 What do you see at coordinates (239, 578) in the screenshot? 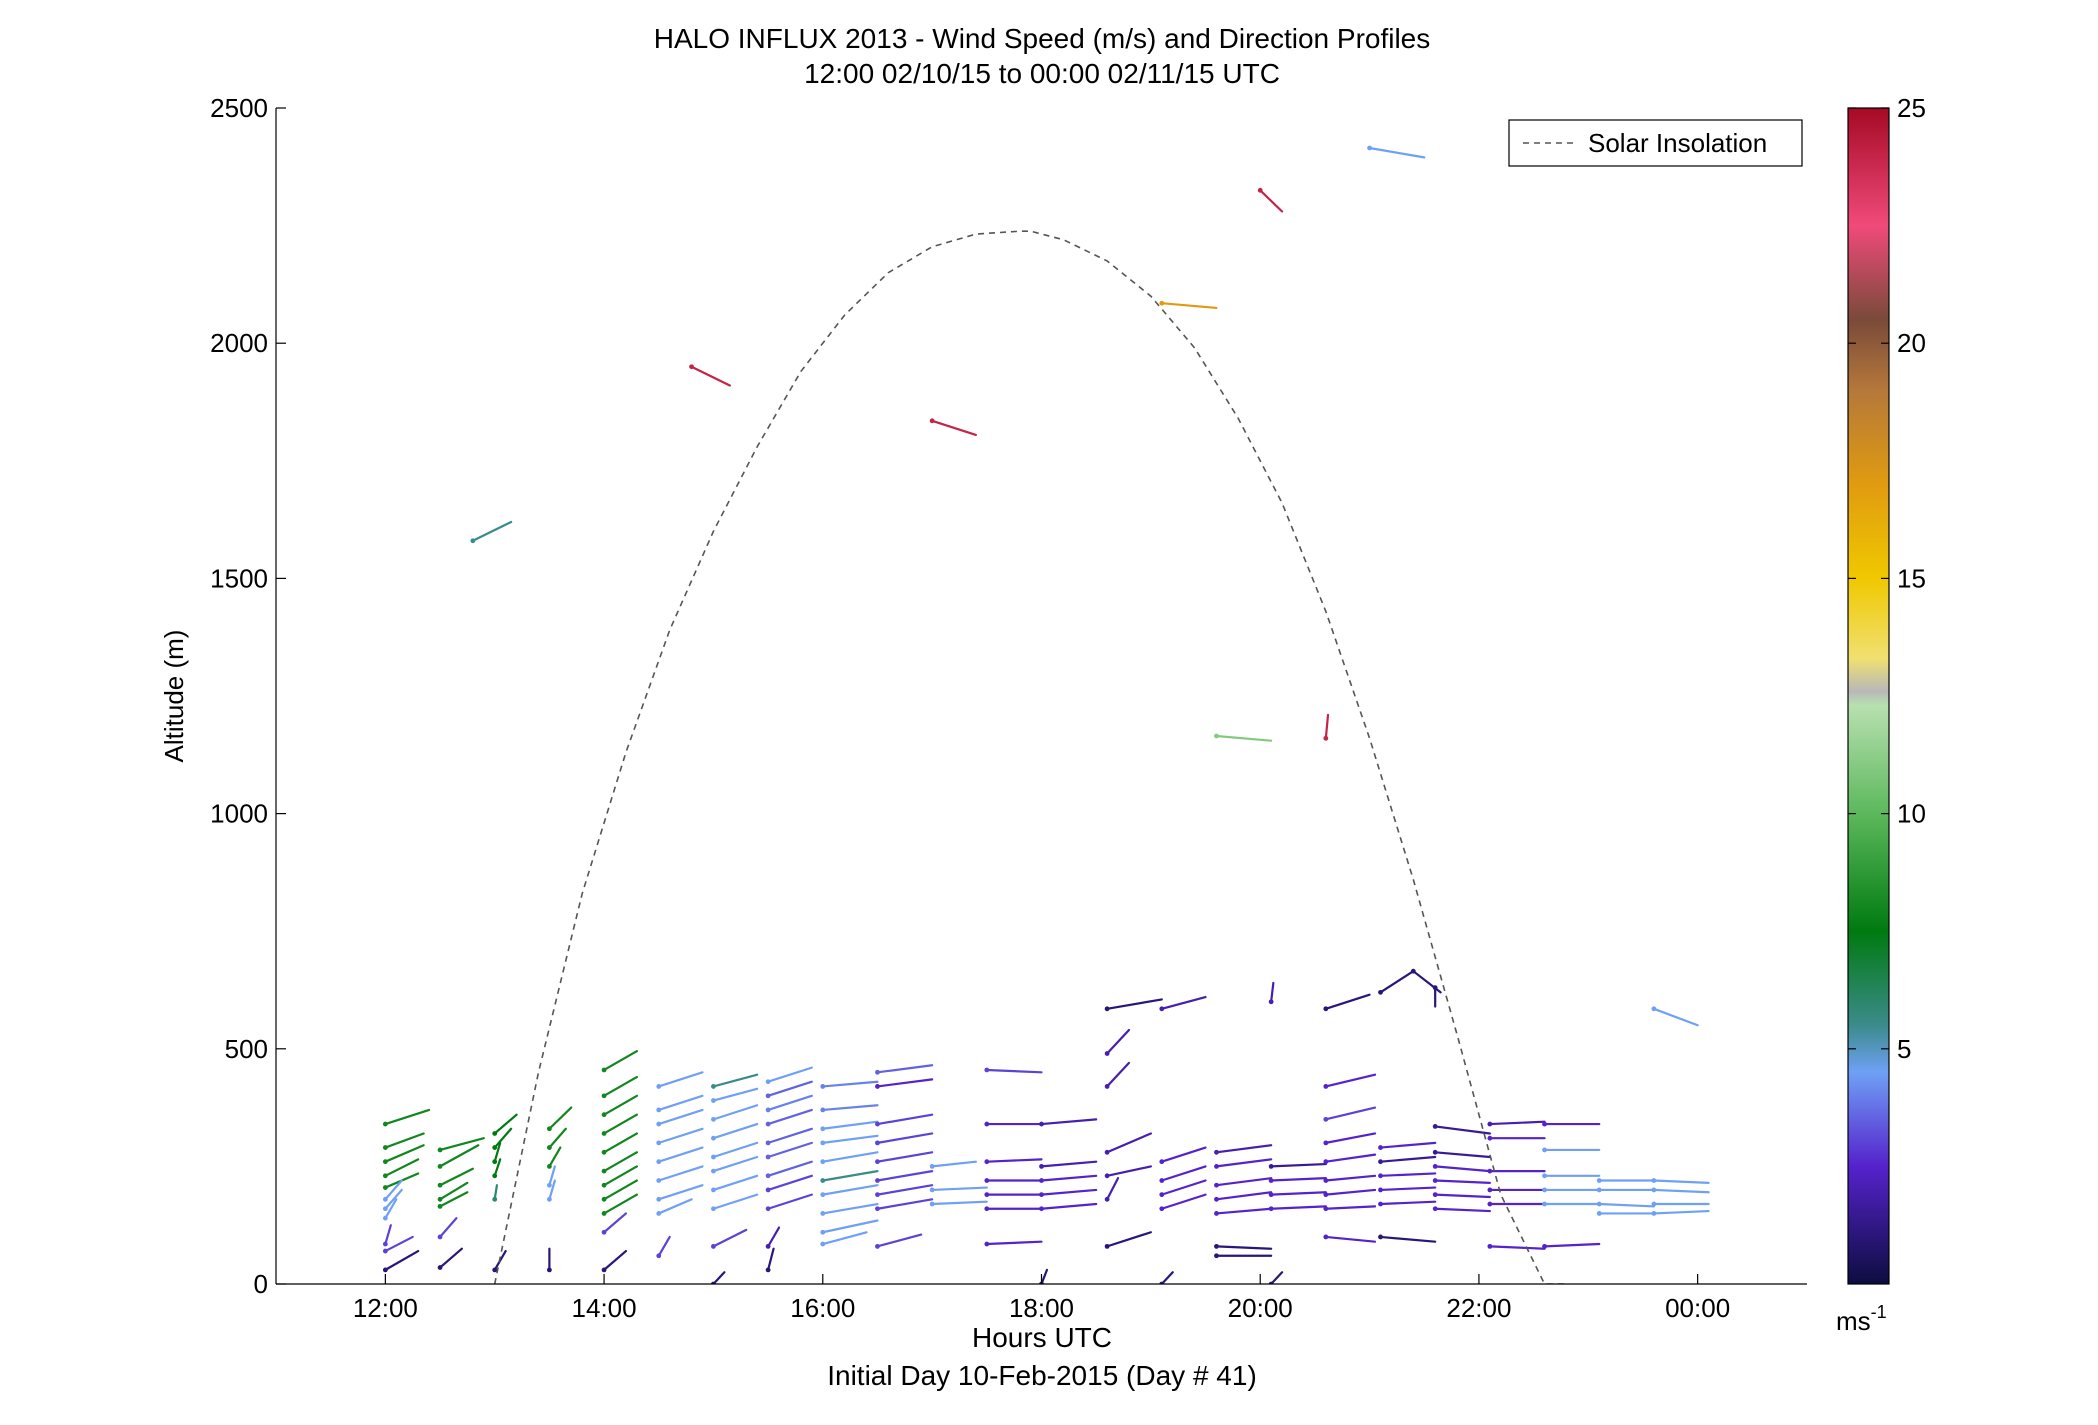
I see `y-tick-label: 1500` at bounding box center [239, 578].